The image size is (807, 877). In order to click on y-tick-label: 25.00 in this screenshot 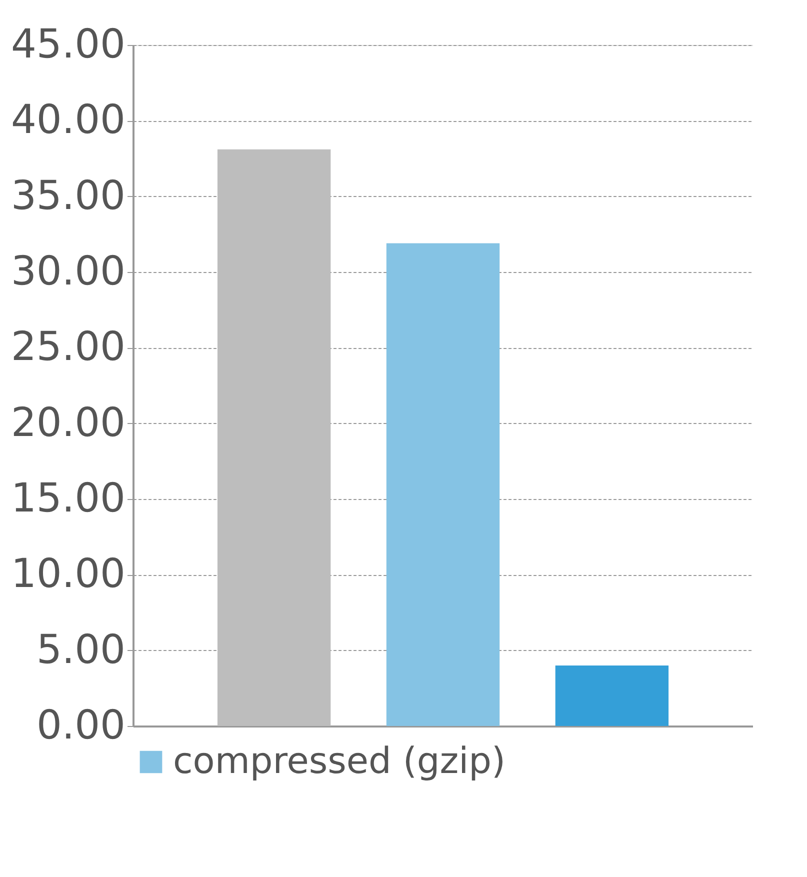, I will do `click(68, 347)`.